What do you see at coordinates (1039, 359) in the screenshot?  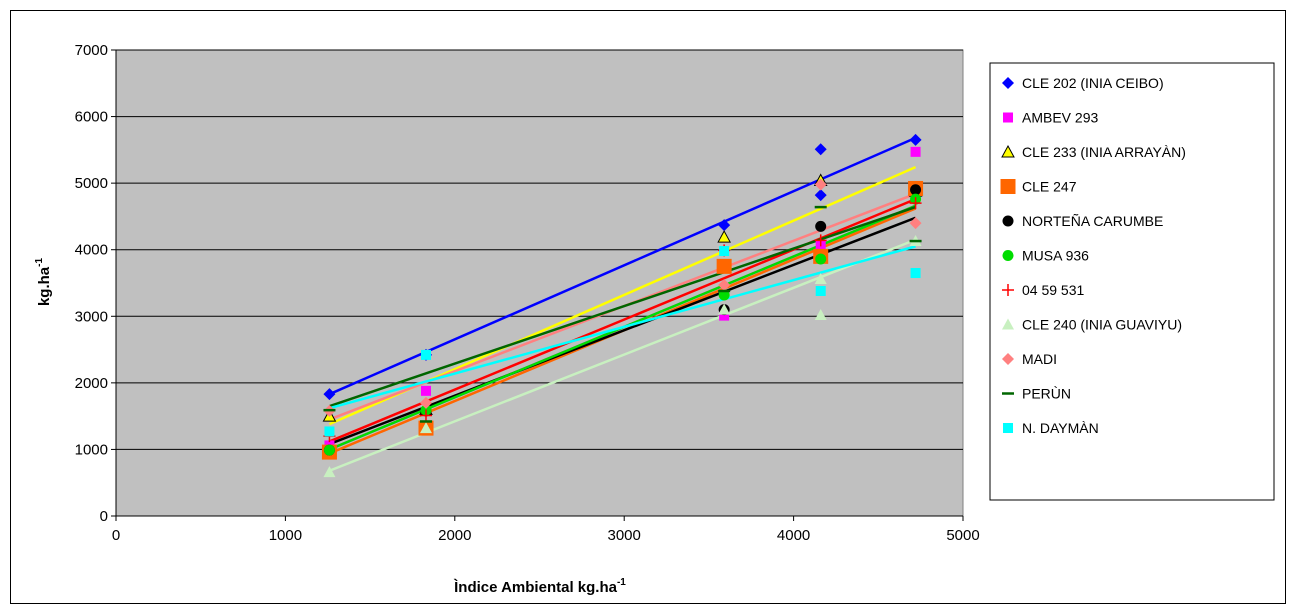 I see `legend-label-8: MADI` at bounding box center [1039, 359].